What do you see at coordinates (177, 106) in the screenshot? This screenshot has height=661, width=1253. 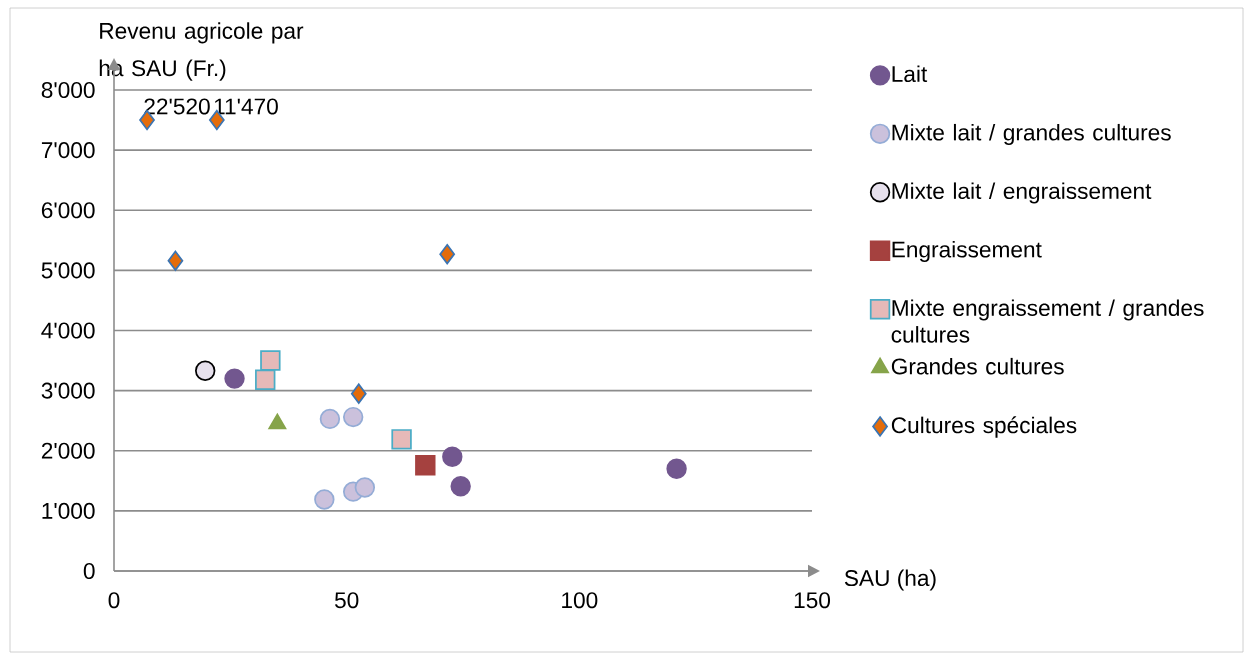 I see `annotation: 22'520` at bounding box center [177, 106].